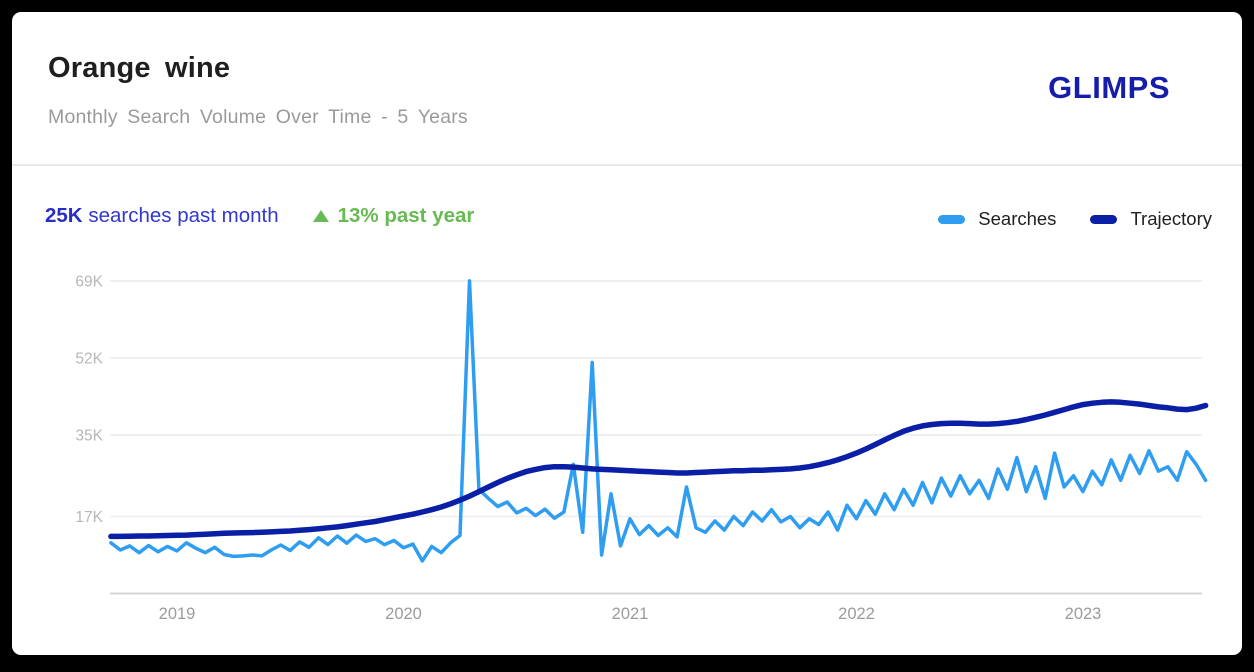 This screenshot has width=1254, height=672. What do you see at coordinates (1171, 218) in the screenshot?
I see `legend-label-trajectory: Trajectory` at bounding box center [1171, 218].